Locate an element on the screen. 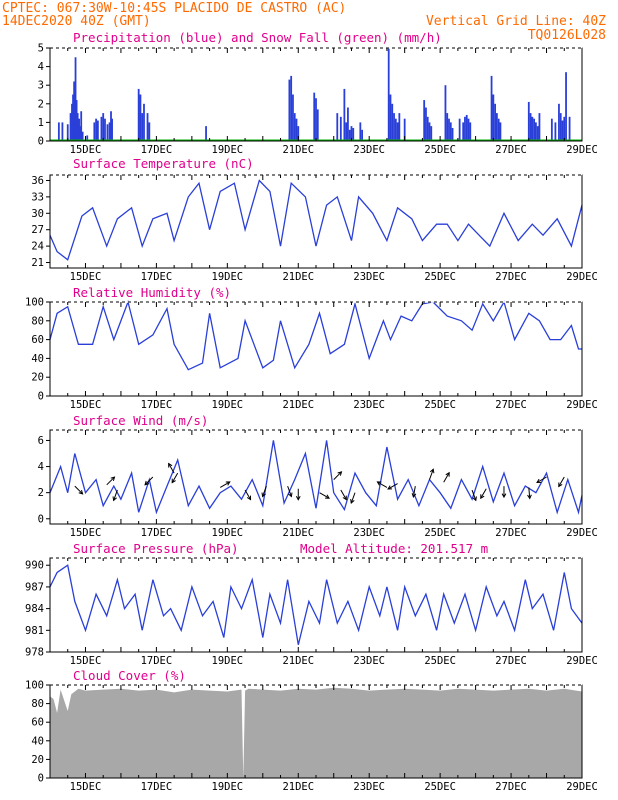 Image resolution: width=618 pixels, height=800 pixels. precip-xtick-label: 27DEC is located at coordinates (511, 150).